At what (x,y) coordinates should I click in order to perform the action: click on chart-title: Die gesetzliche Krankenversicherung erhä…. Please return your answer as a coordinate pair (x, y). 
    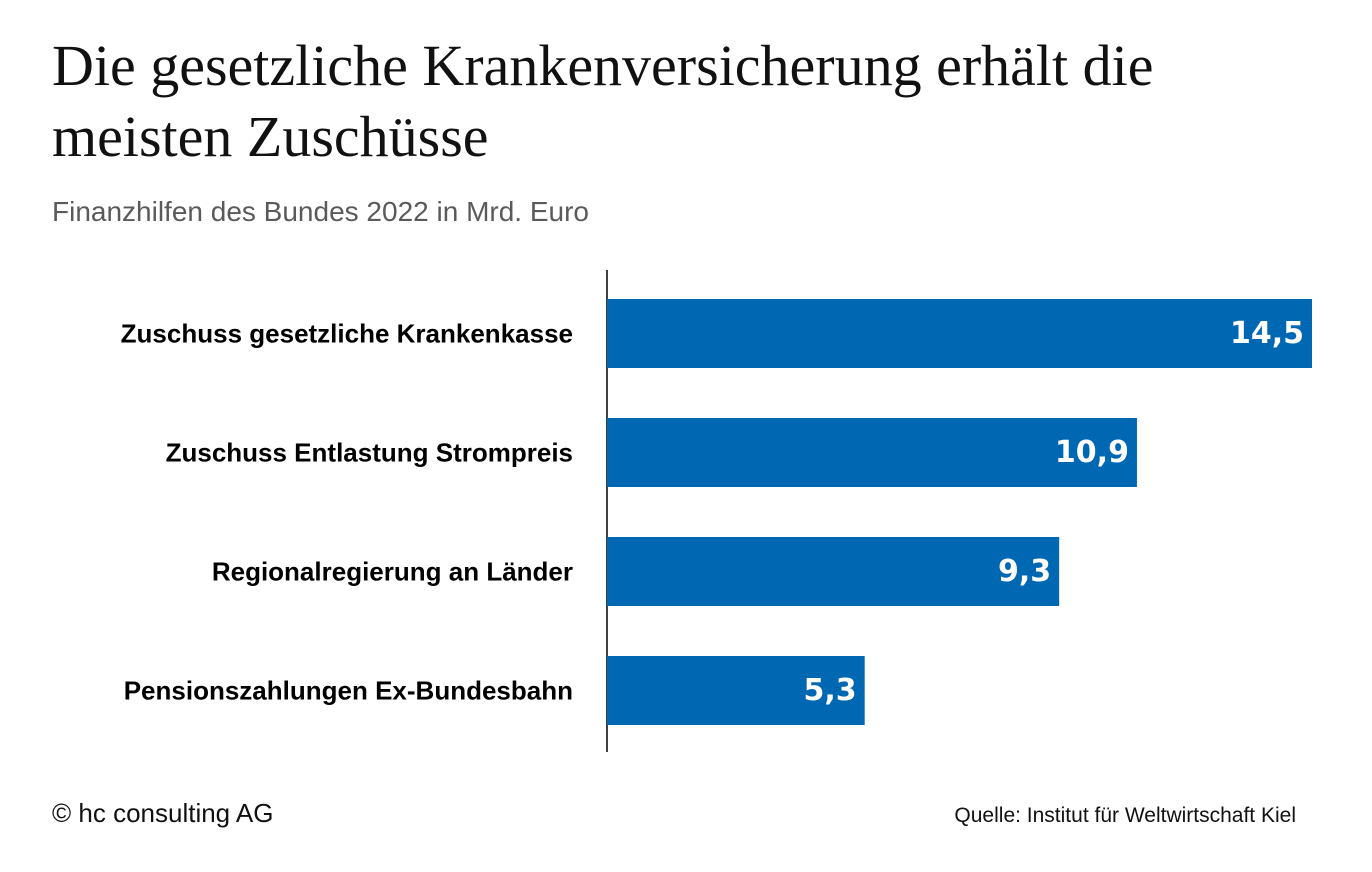
    Looking at the image, I should click on (603, 101).